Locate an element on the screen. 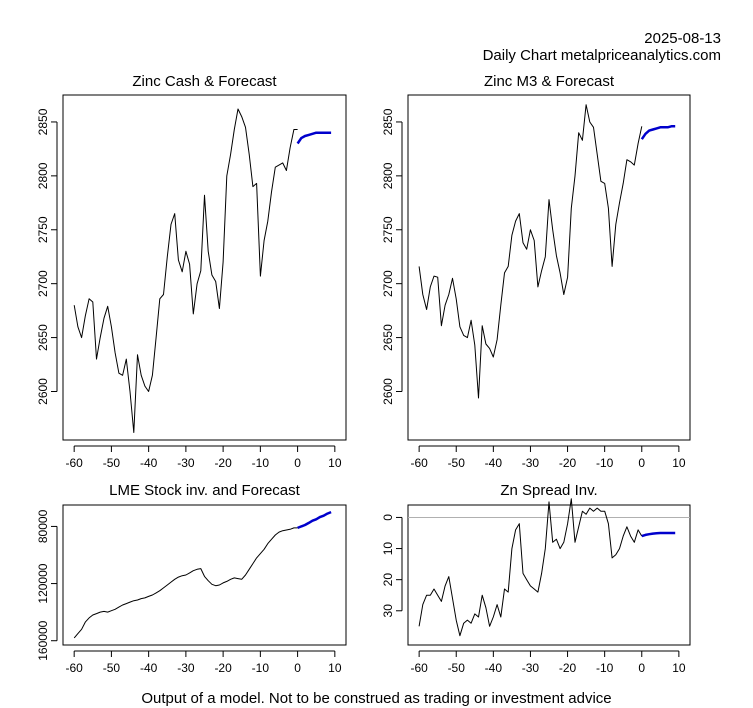  chart-source: Daily Chart metalpriceanalytics.com is located at coordinates (601, 55).